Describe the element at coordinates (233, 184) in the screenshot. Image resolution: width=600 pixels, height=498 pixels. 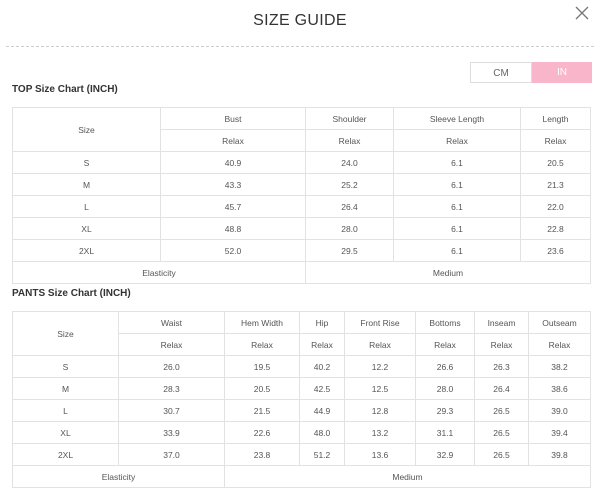
I see `table-cell: 43.3` at that location.